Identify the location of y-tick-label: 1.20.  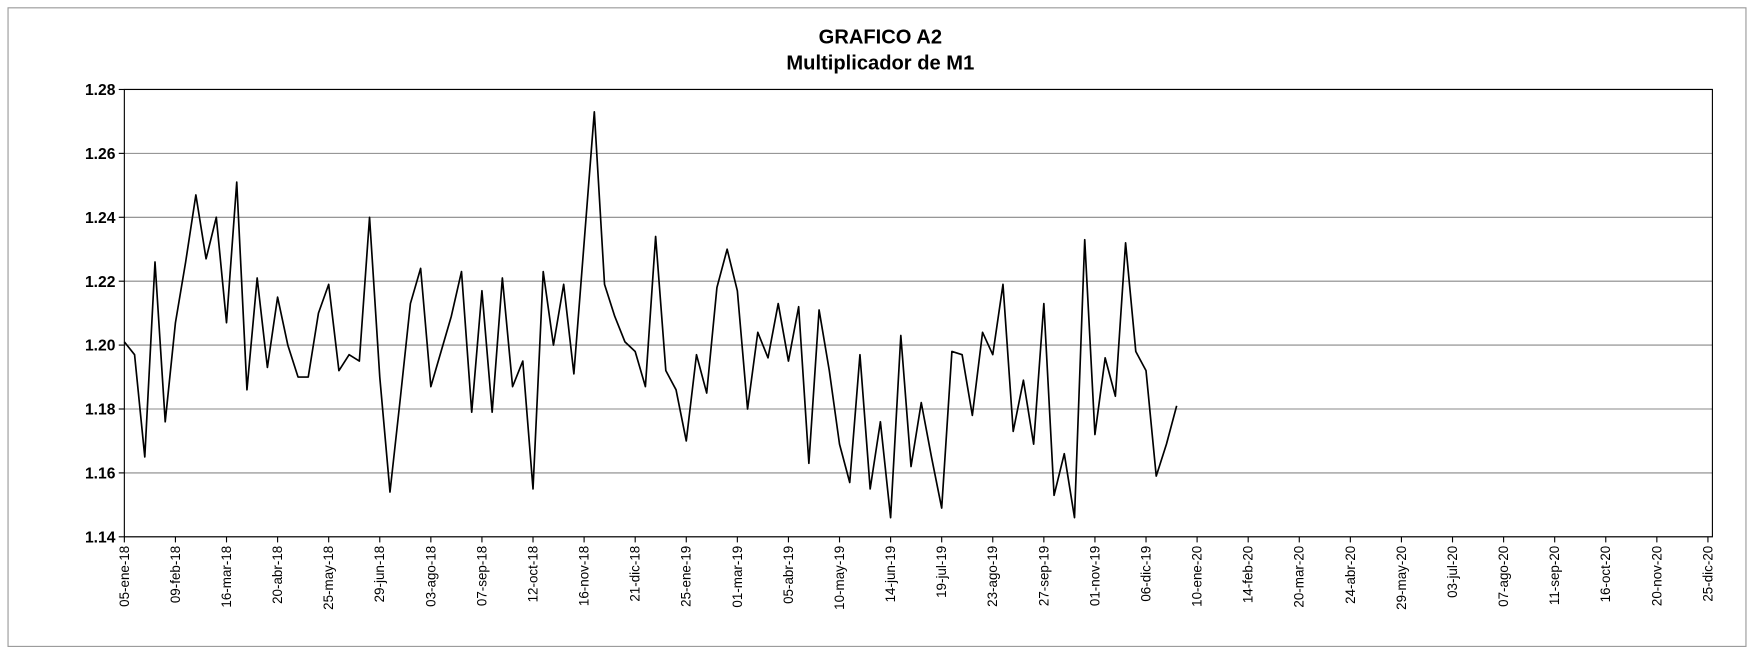
(100, 346).